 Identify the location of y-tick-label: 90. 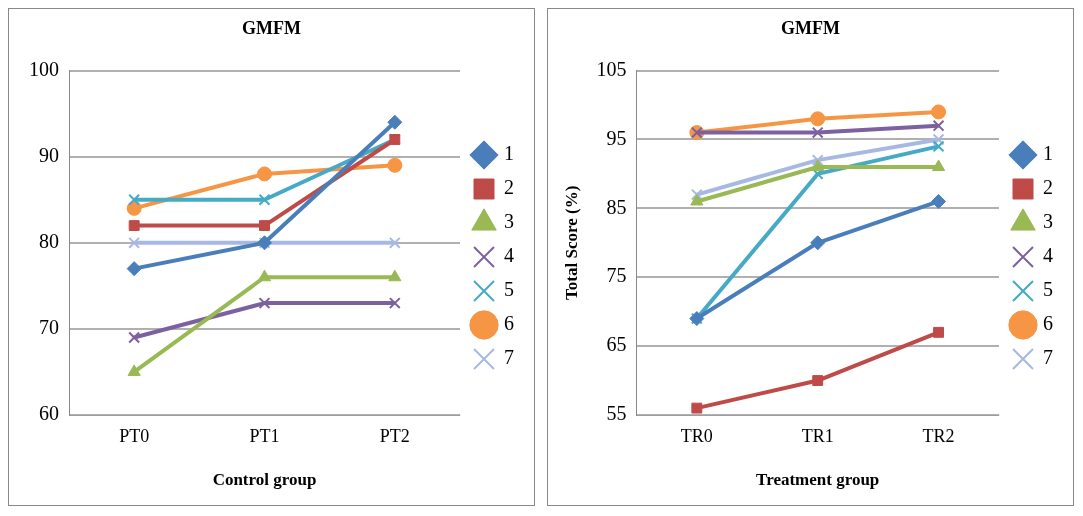
(49, 154).